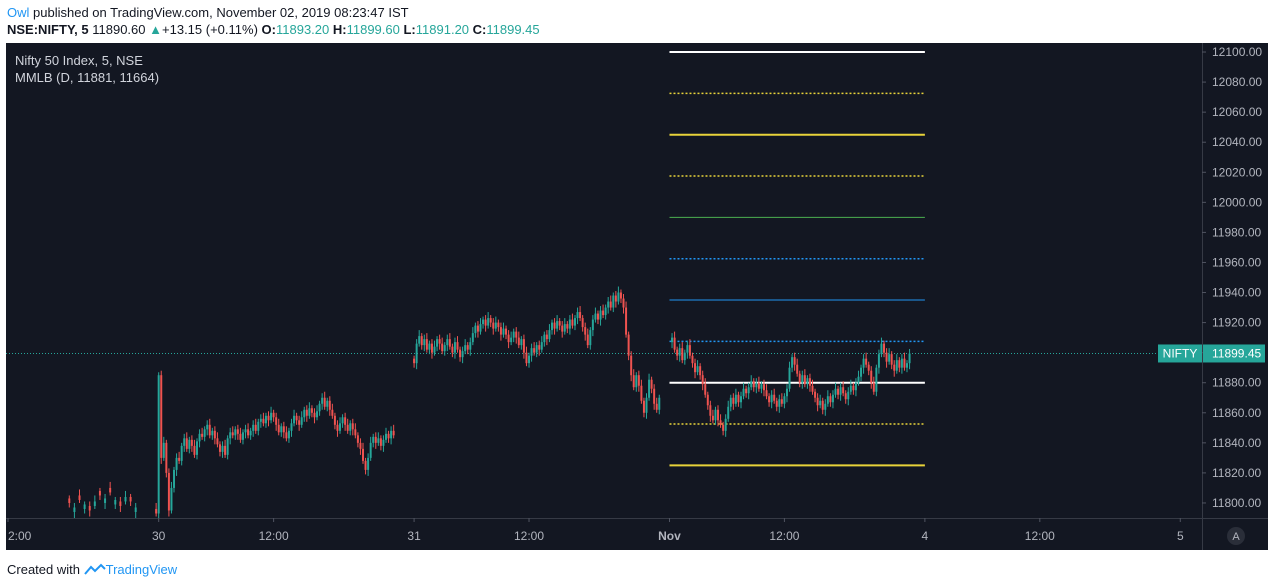 This screenshot has height=587, width=1274. I want to click on last-price: 11890.60, so click(119, 29).